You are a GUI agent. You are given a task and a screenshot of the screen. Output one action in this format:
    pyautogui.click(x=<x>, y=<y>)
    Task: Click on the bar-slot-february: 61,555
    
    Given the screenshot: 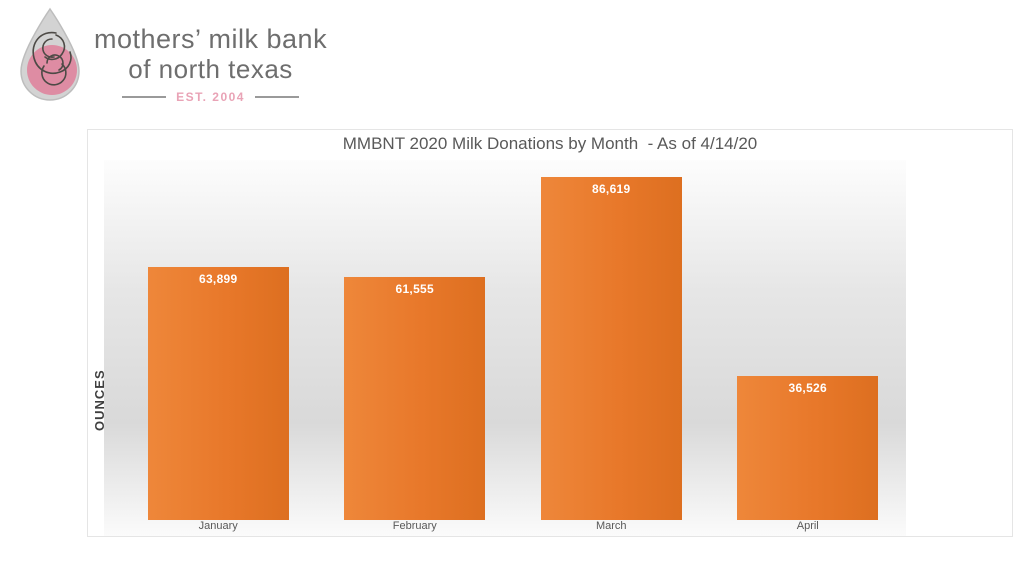 What is the action you would take?
    pyautogui.click(x=415, y=342)
    